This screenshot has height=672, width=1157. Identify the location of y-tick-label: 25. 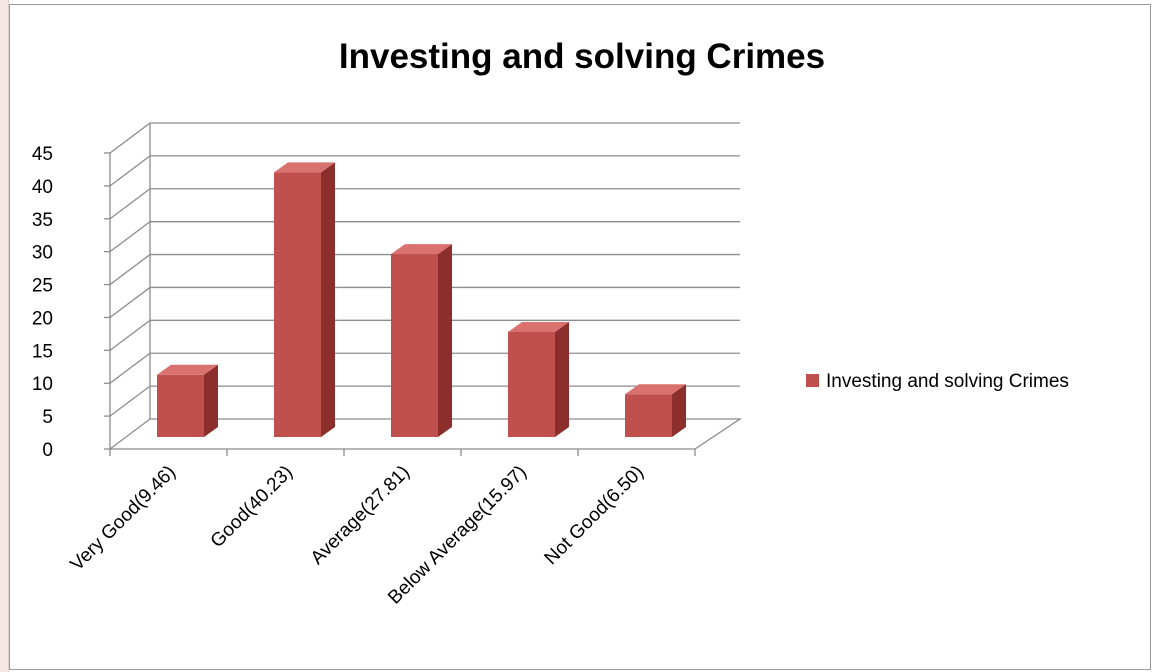
(42, 286).